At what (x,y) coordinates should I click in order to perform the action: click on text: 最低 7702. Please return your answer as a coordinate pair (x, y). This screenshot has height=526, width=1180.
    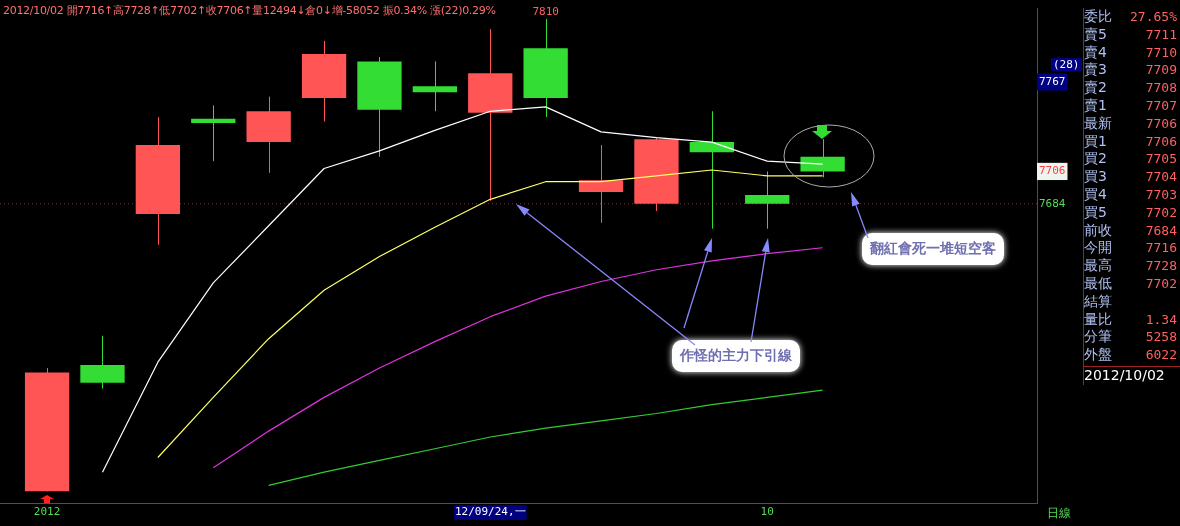
    Looking at the image, I should click on (1130, 282).